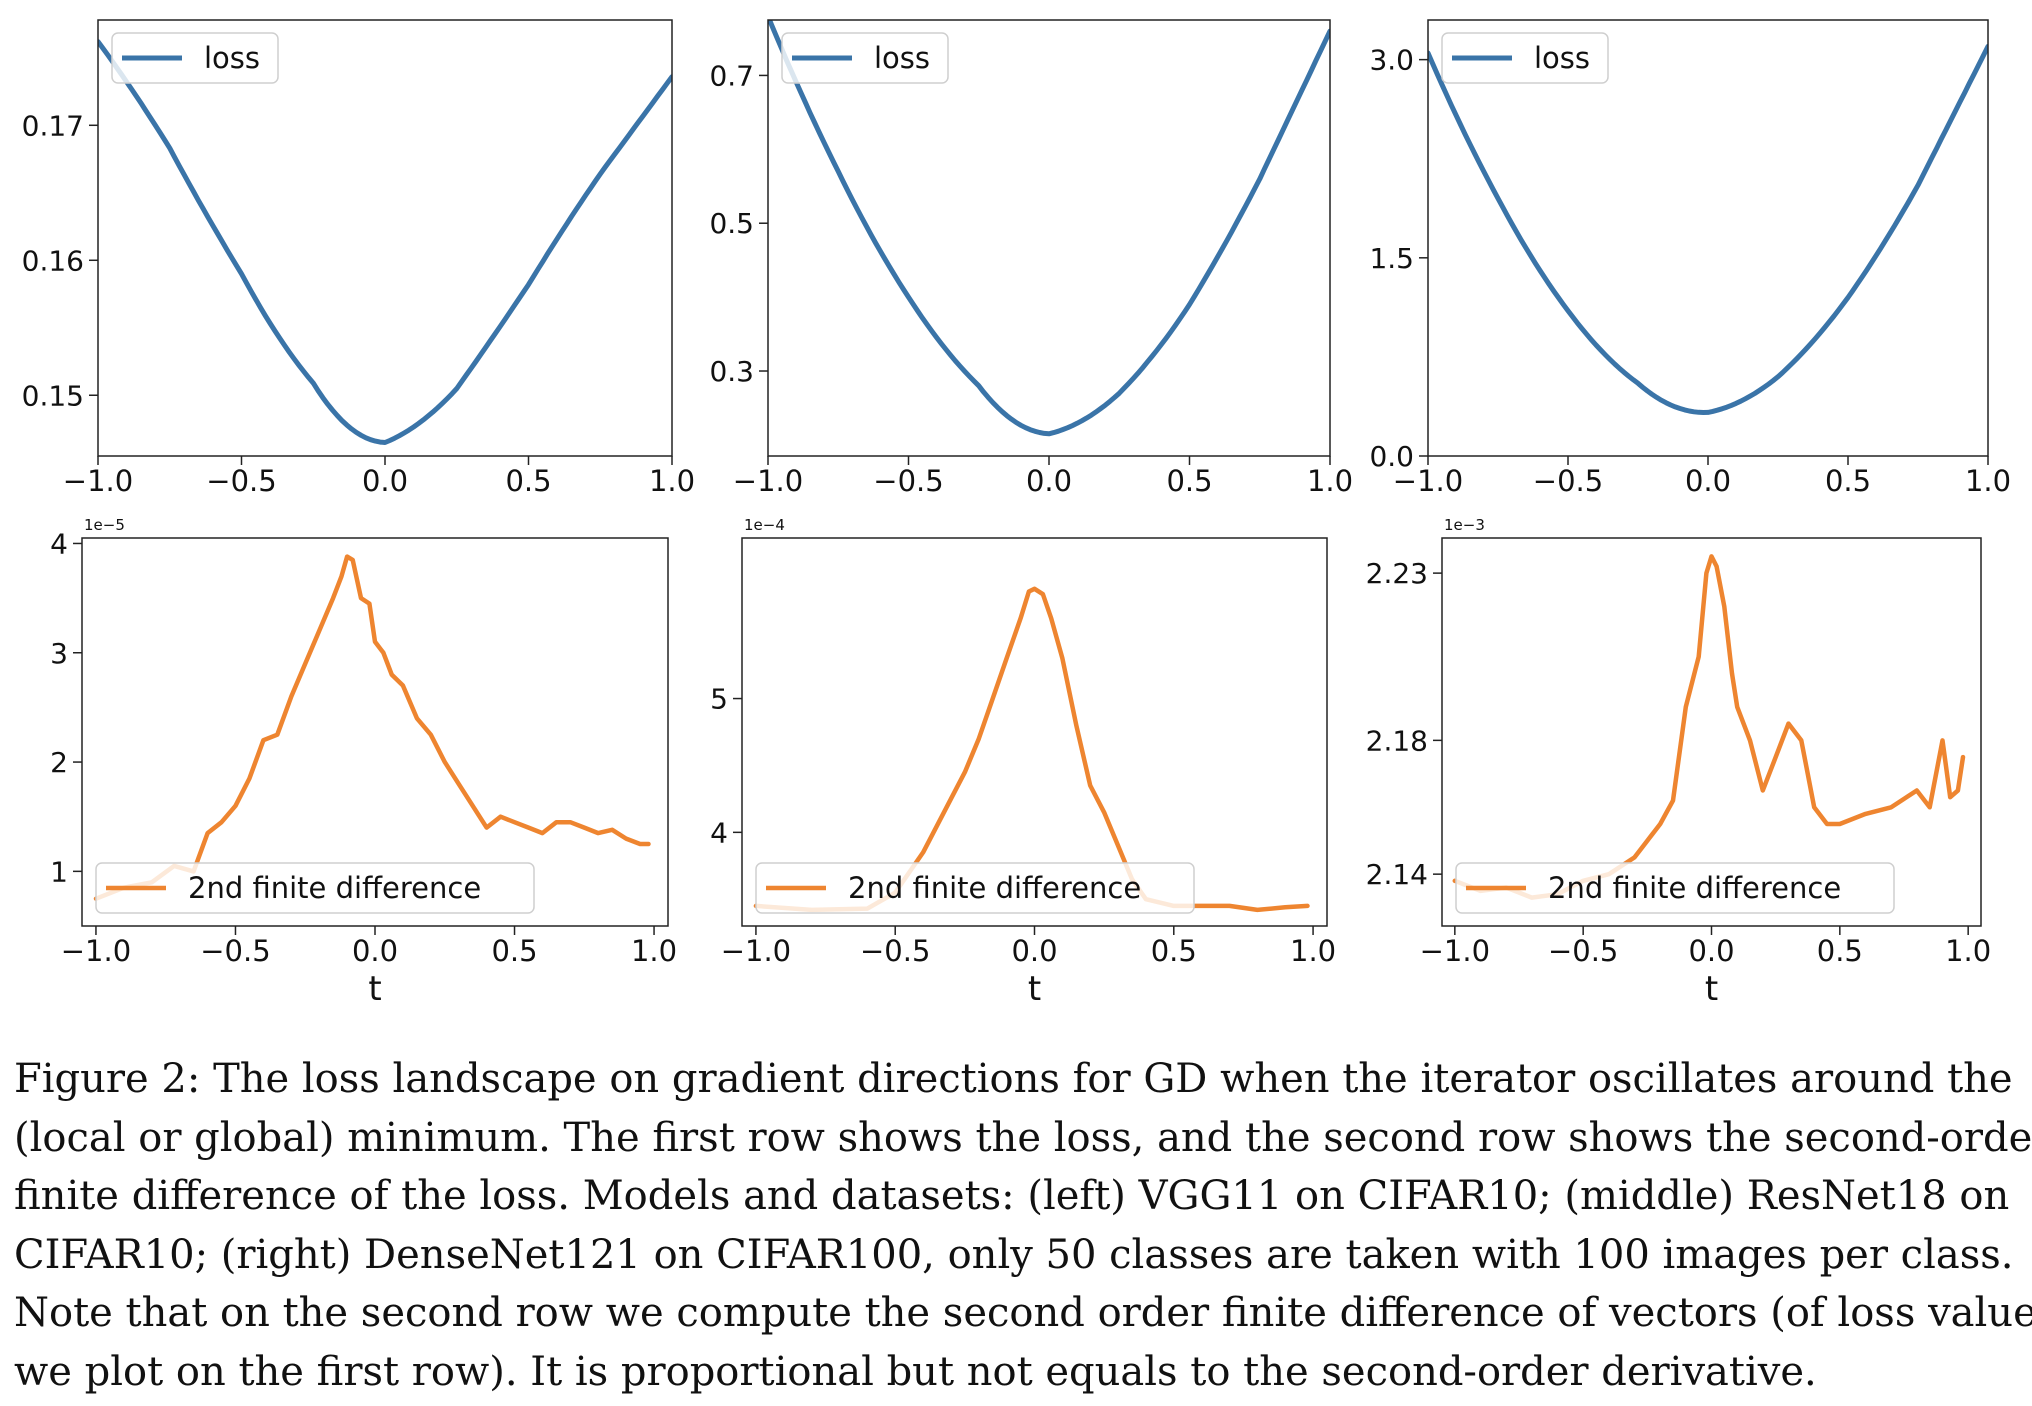  Describe the element at coordinates (1391, 258) in the screenshot. I see `y-tick-label: 1.5` at that location.